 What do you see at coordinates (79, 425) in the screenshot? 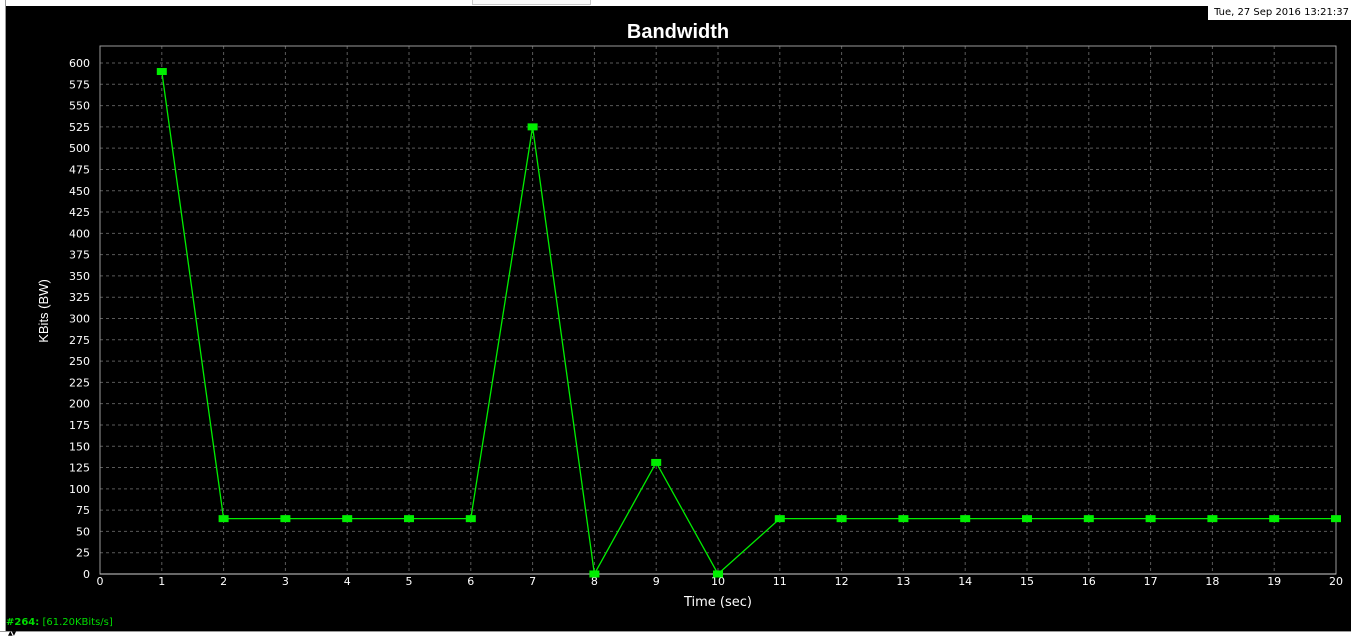
I see `y-tick-label: 175` at bounding box center [79, 425].